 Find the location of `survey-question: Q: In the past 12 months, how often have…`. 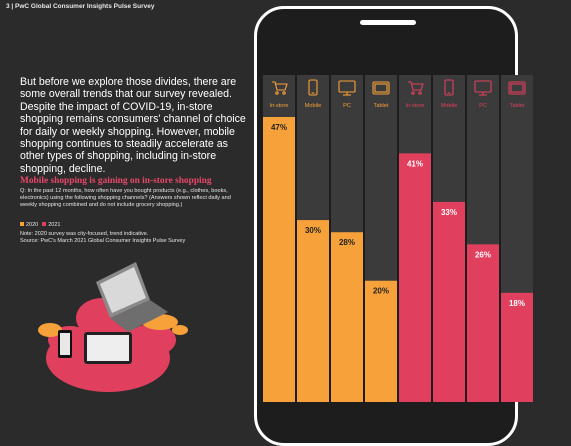

survey-question: Q: In the past 12 months, how often have… is located at coordinates (125, 198).